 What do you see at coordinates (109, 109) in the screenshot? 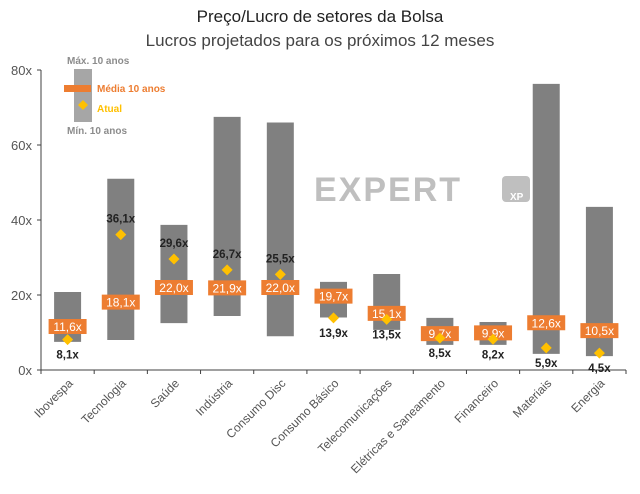
I see `legend-current-label: Atual` at bounding box center [109, 109].